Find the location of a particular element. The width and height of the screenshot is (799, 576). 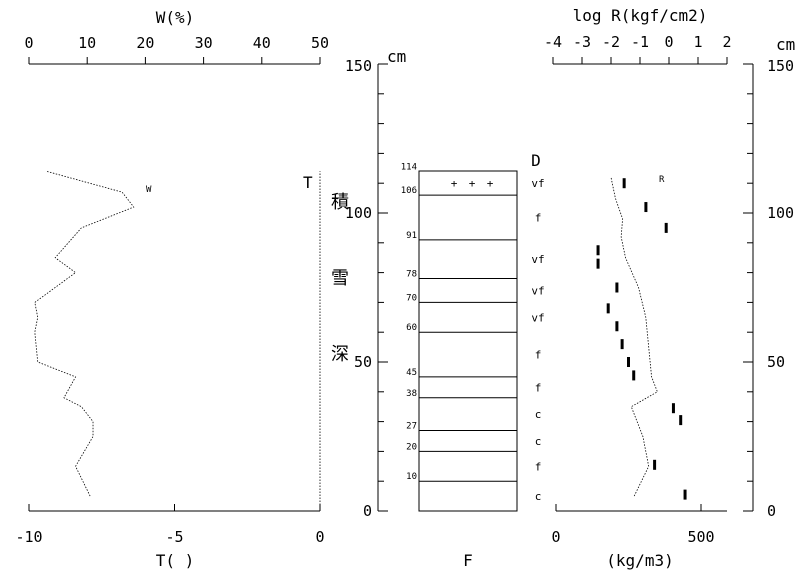

density-marks is located at coordinates (641, 339).